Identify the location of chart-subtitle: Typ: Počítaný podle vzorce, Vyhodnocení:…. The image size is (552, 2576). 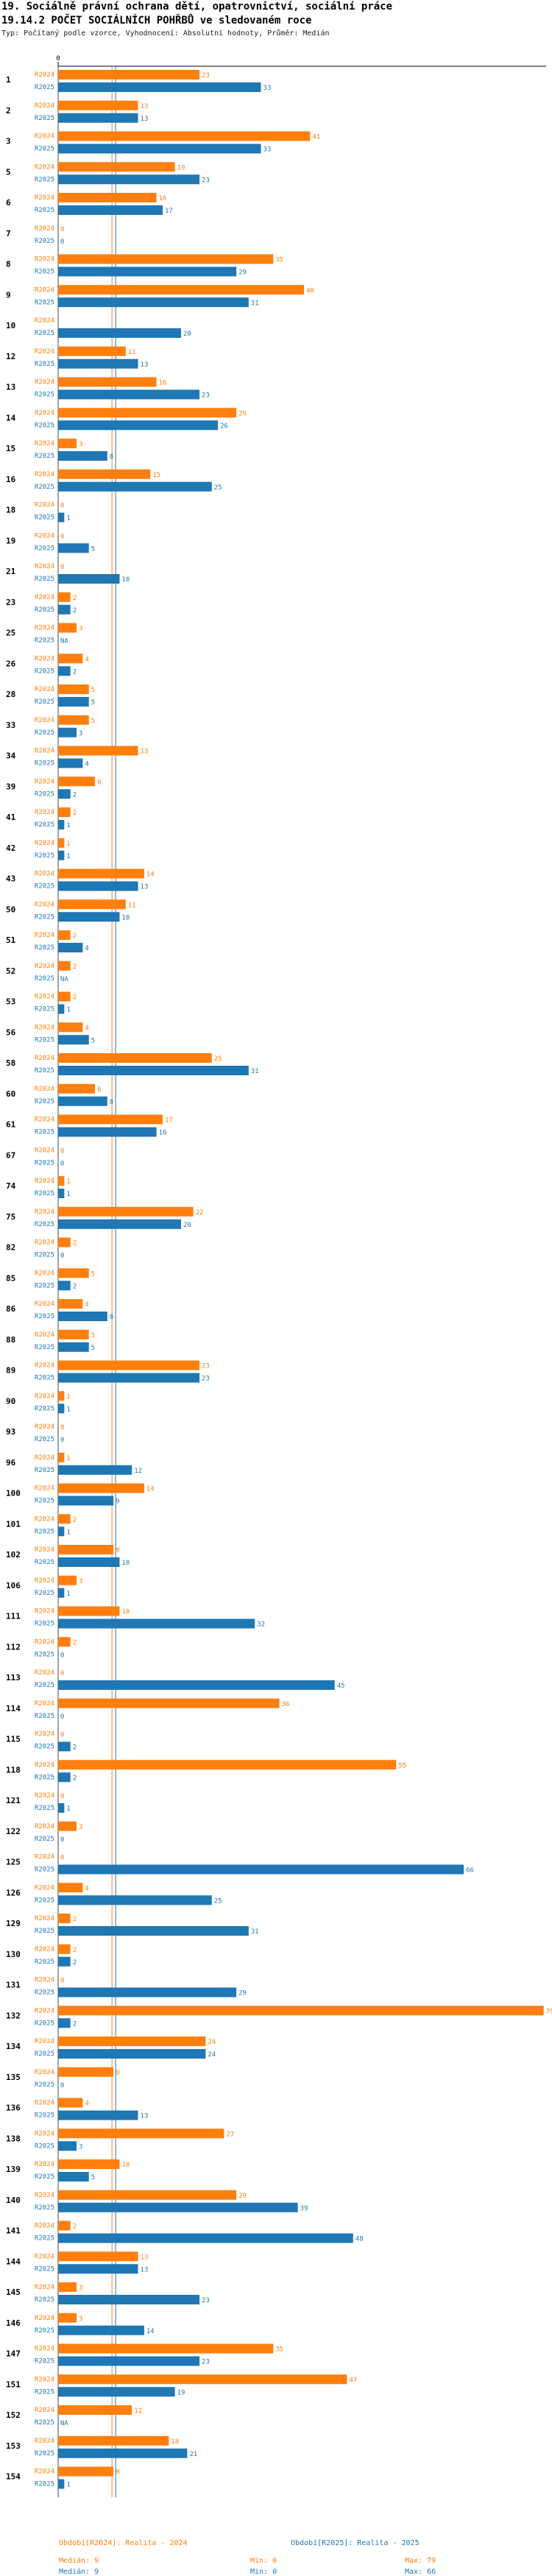
(165, 33).